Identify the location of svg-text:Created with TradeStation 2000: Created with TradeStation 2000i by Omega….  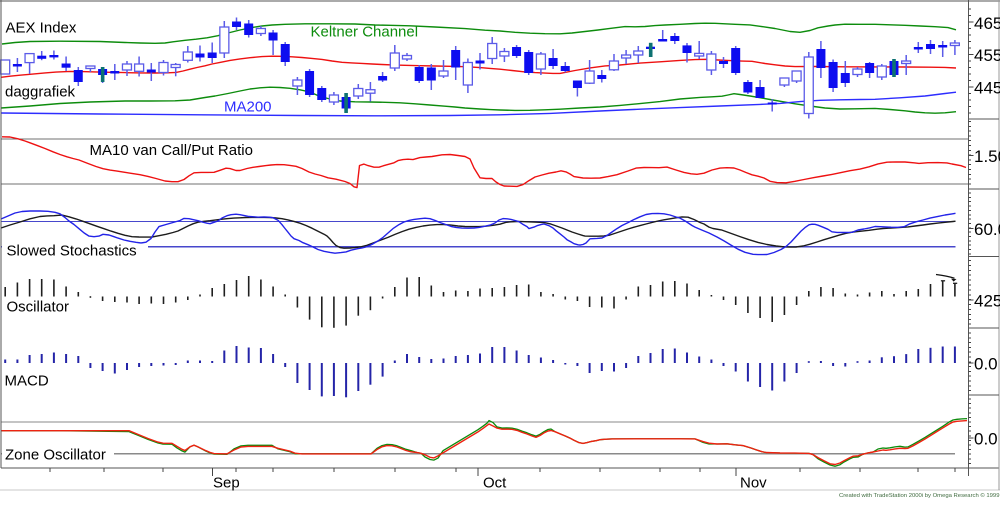
(919, 495).